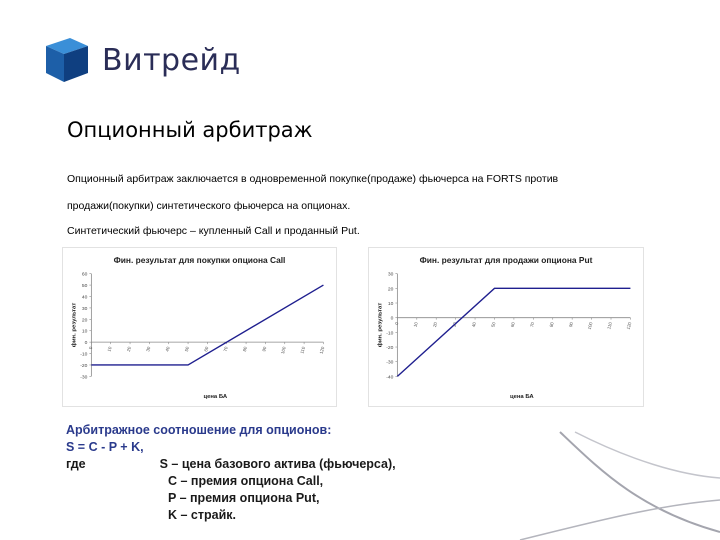 This screenshot has width=720, height=540. I want to click on formula-def-row: K – страйк., so click(198, 515).